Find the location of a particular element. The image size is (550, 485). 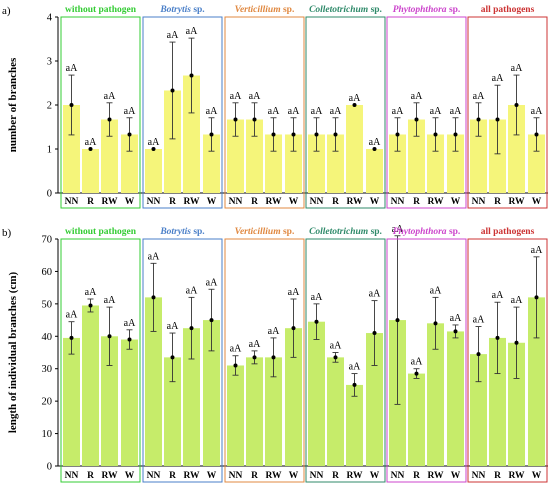

y-tick-label: 3 is located at coordinates (49, 62).